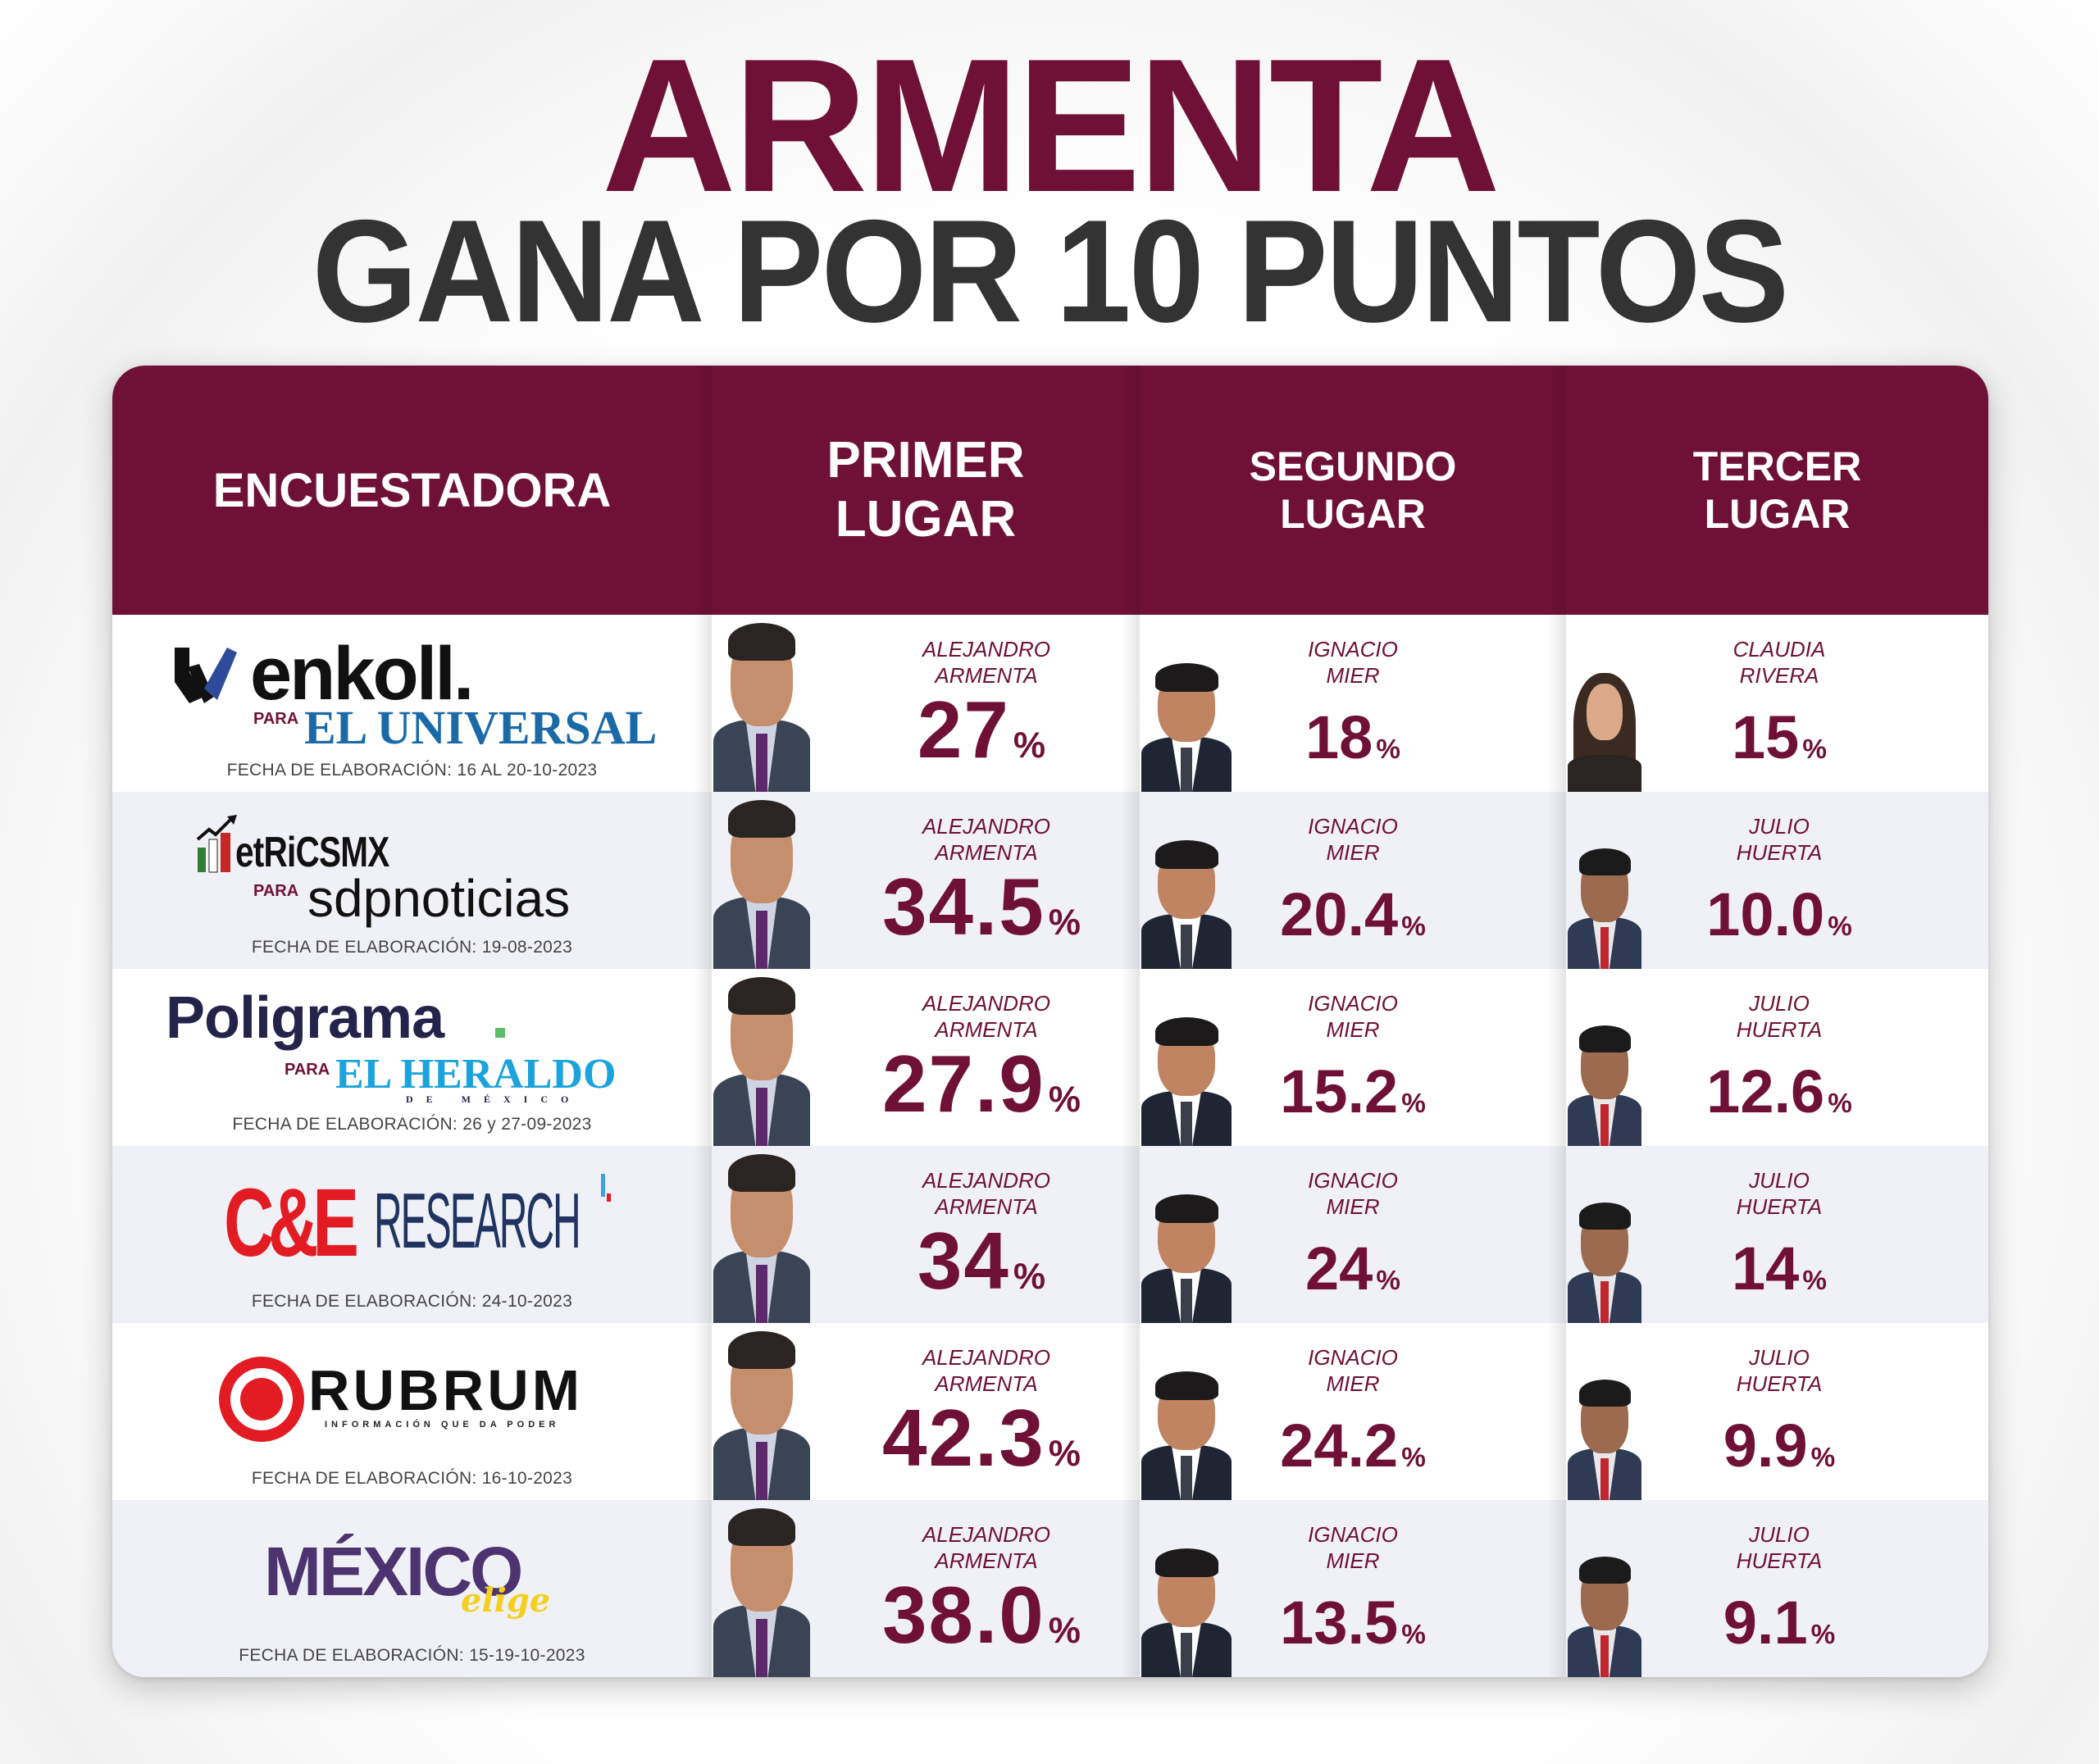  I want to click on percentage: 20.4%, so click(1353, 921).